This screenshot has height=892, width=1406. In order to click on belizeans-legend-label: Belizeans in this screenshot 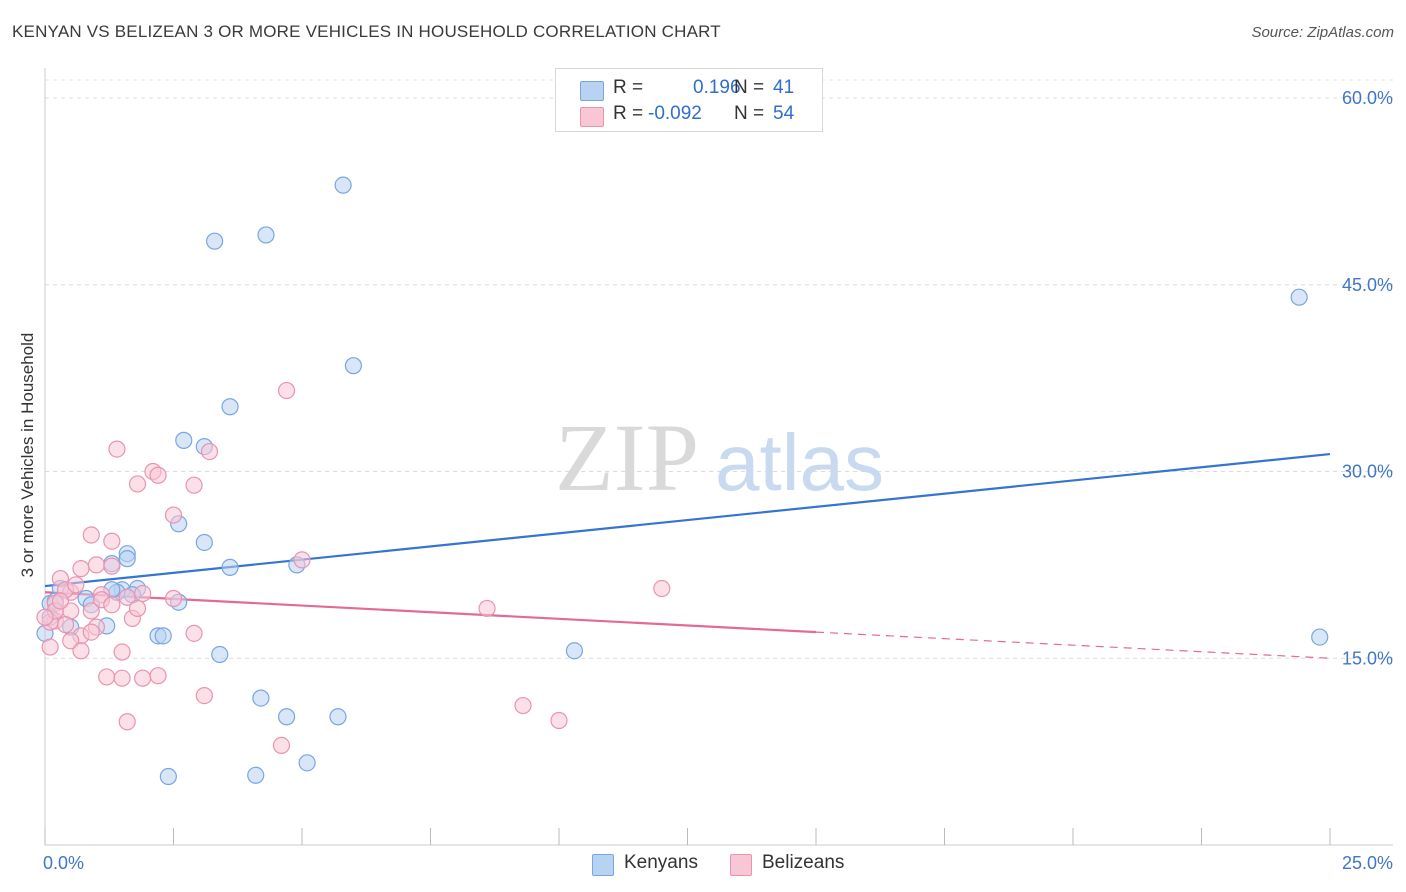, I will do `click(803, 862)`.